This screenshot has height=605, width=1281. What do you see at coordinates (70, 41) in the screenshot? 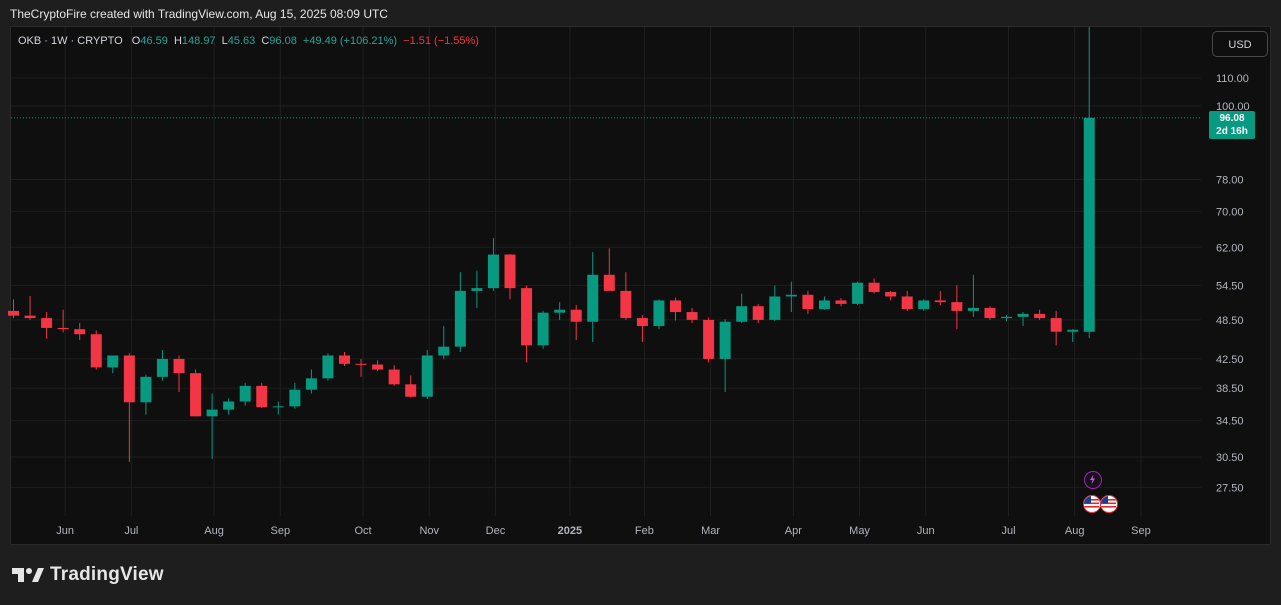
I see `symbol-label: OKB · 1W · CRYPTO` at bounding box center [70, 41].